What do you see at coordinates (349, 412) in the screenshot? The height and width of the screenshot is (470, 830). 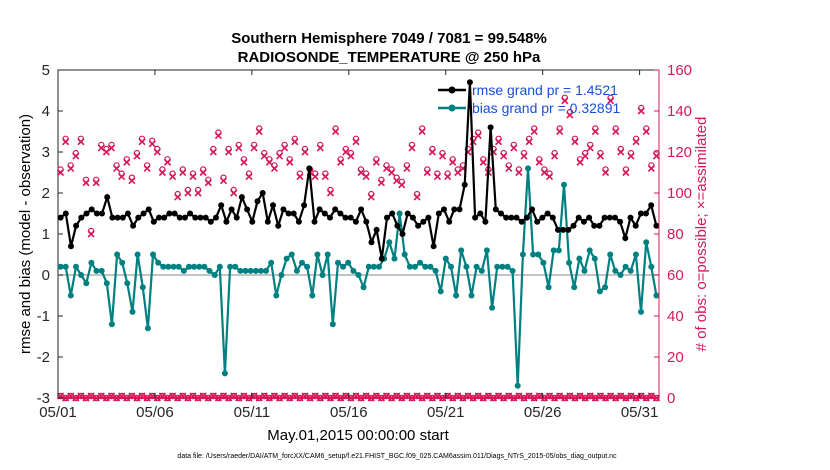 I see `x-tick-label: 05/16` at bounding box center [349, 412].